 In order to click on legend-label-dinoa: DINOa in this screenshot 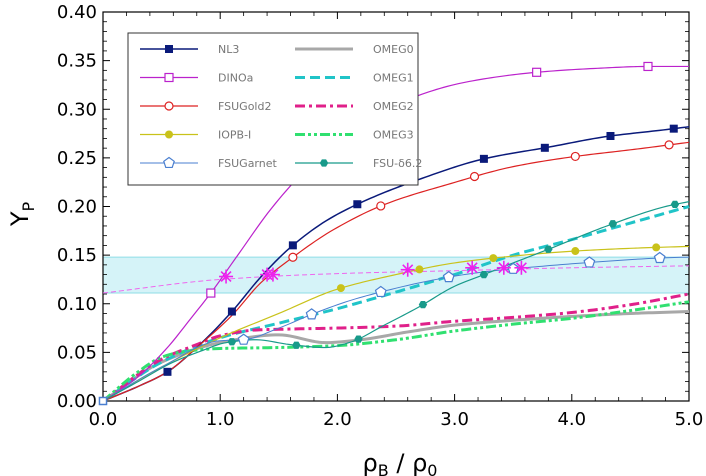, I will do `click(235, 78)`.